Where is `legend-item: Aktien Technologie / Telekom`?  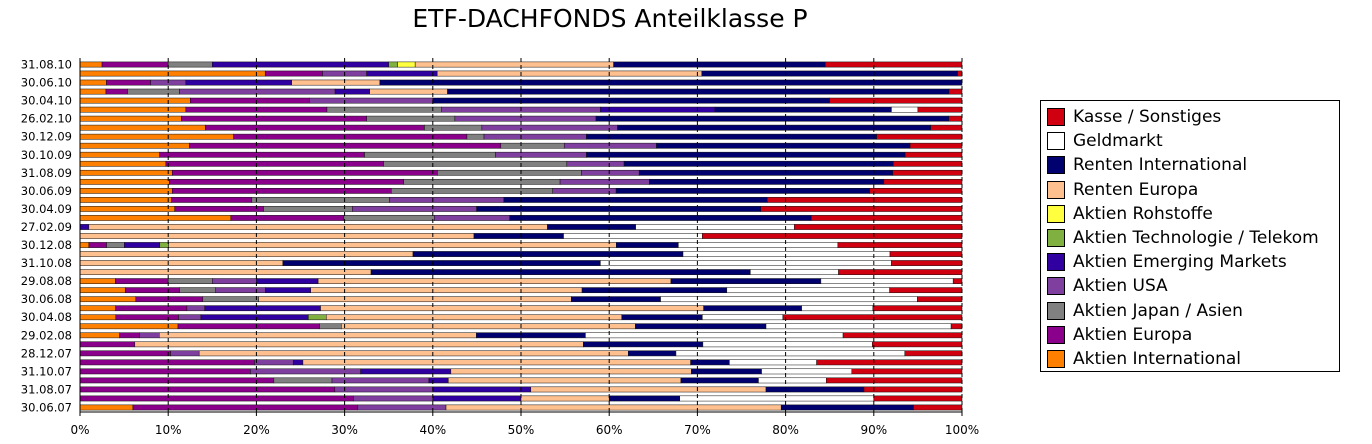
legend-item: Aktien Technologie / Telekom is located at coordinates (1190, 238).